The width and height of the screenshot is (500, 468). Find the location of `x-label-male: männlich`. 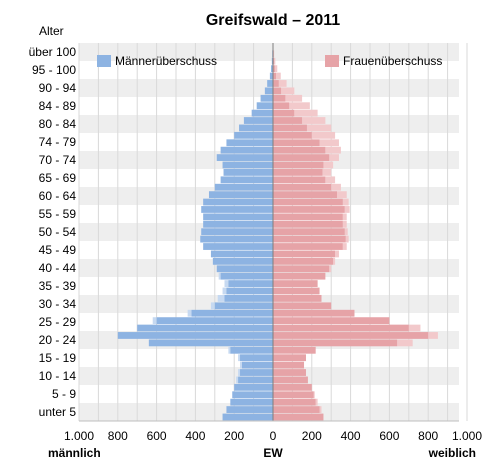

x-label-male: männlich is located at coordinates (74, 453).